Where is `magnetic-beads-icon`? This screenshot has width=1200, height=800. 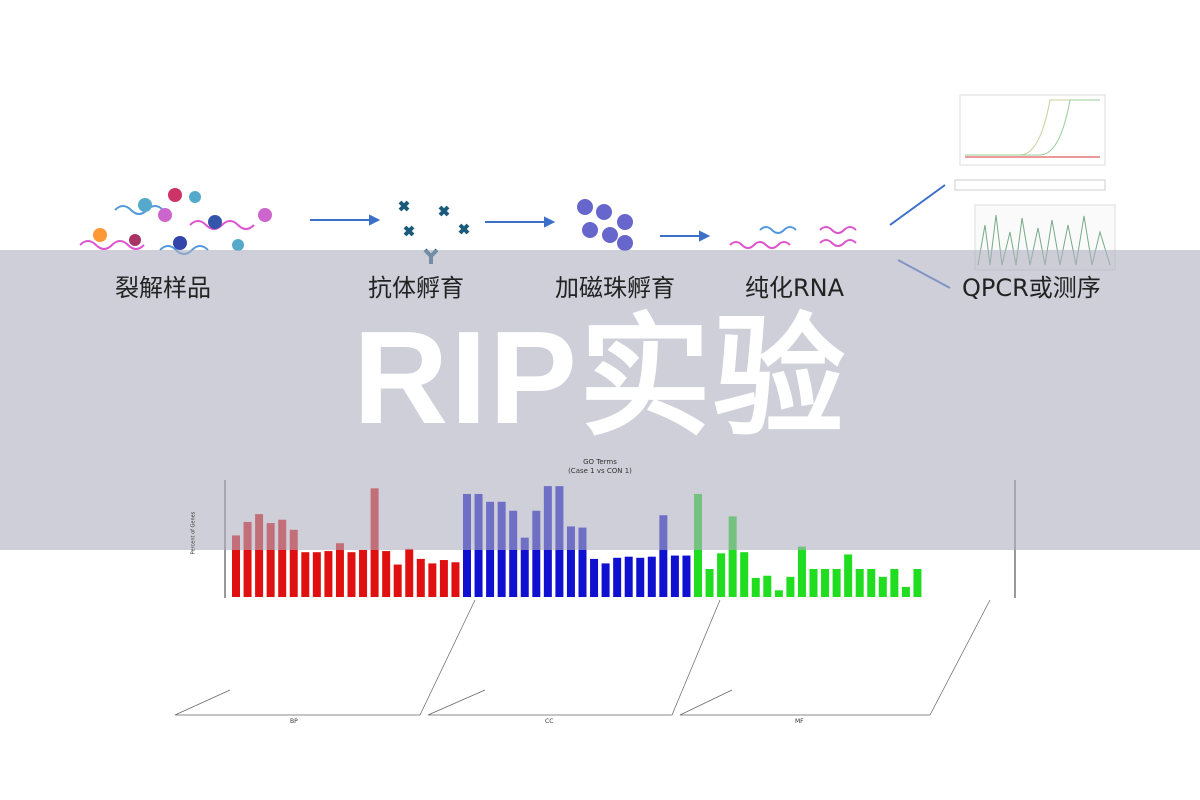
magnetic-beads-icon is located at coordinates (605, 225).